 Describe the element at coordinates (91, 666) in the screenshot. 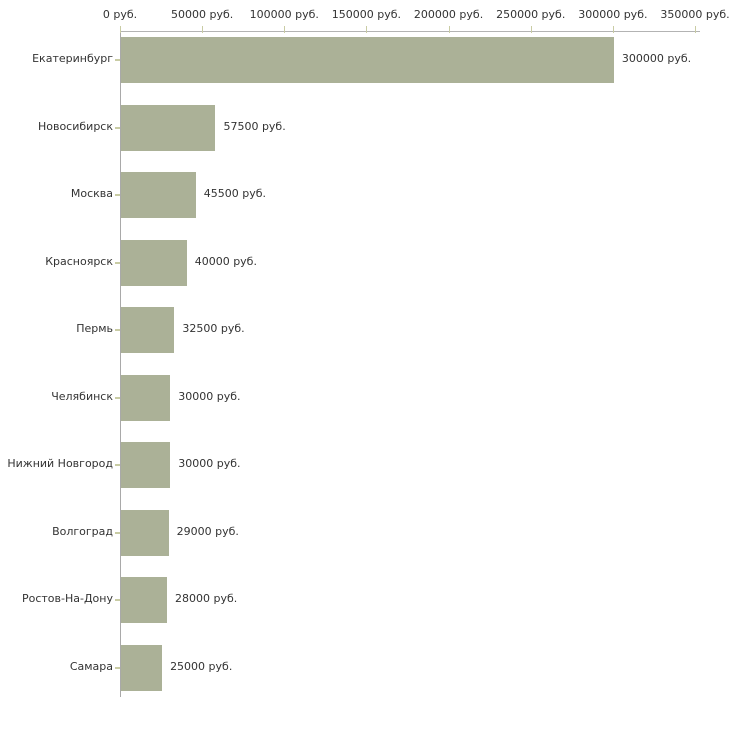

I see `bar-category-label: Самара` at that location.